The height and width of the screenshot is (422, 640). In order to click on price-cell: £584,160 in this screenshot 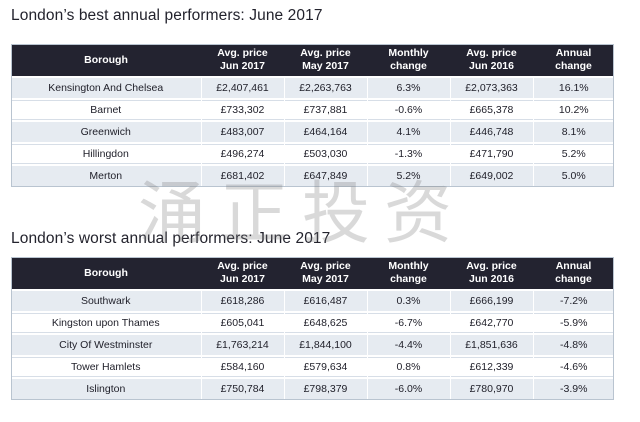, I will do `click(243, 366)`.